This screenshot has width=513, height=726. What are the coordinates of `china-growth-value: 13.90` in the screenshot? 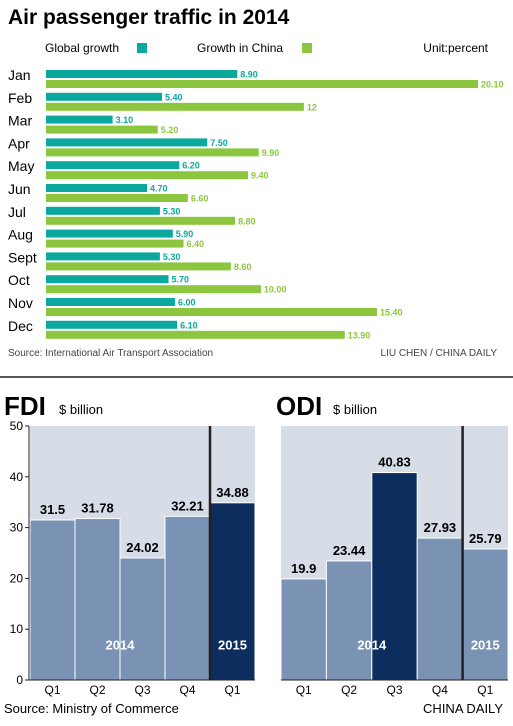 It's located at (359, 335).